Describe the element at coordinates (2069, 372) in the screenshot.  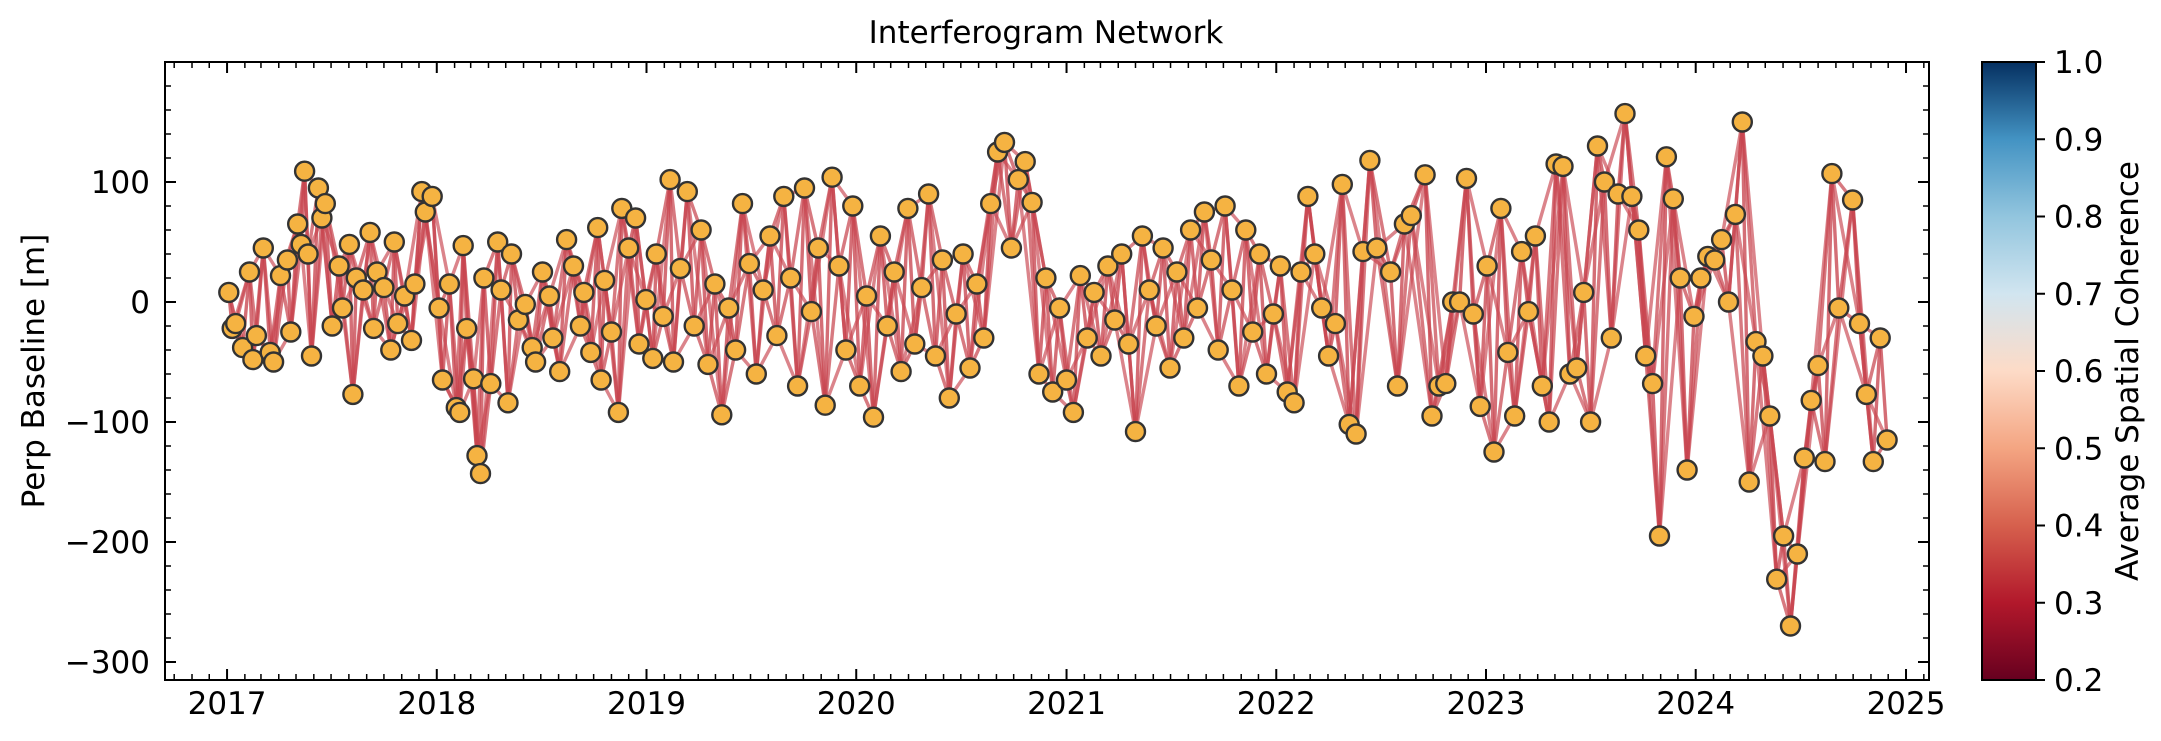
I see `colorbar-ticks: 0.2 0.3 0.4 0.5 0.6 0.7 0.8 0.9 1.0` at that location.